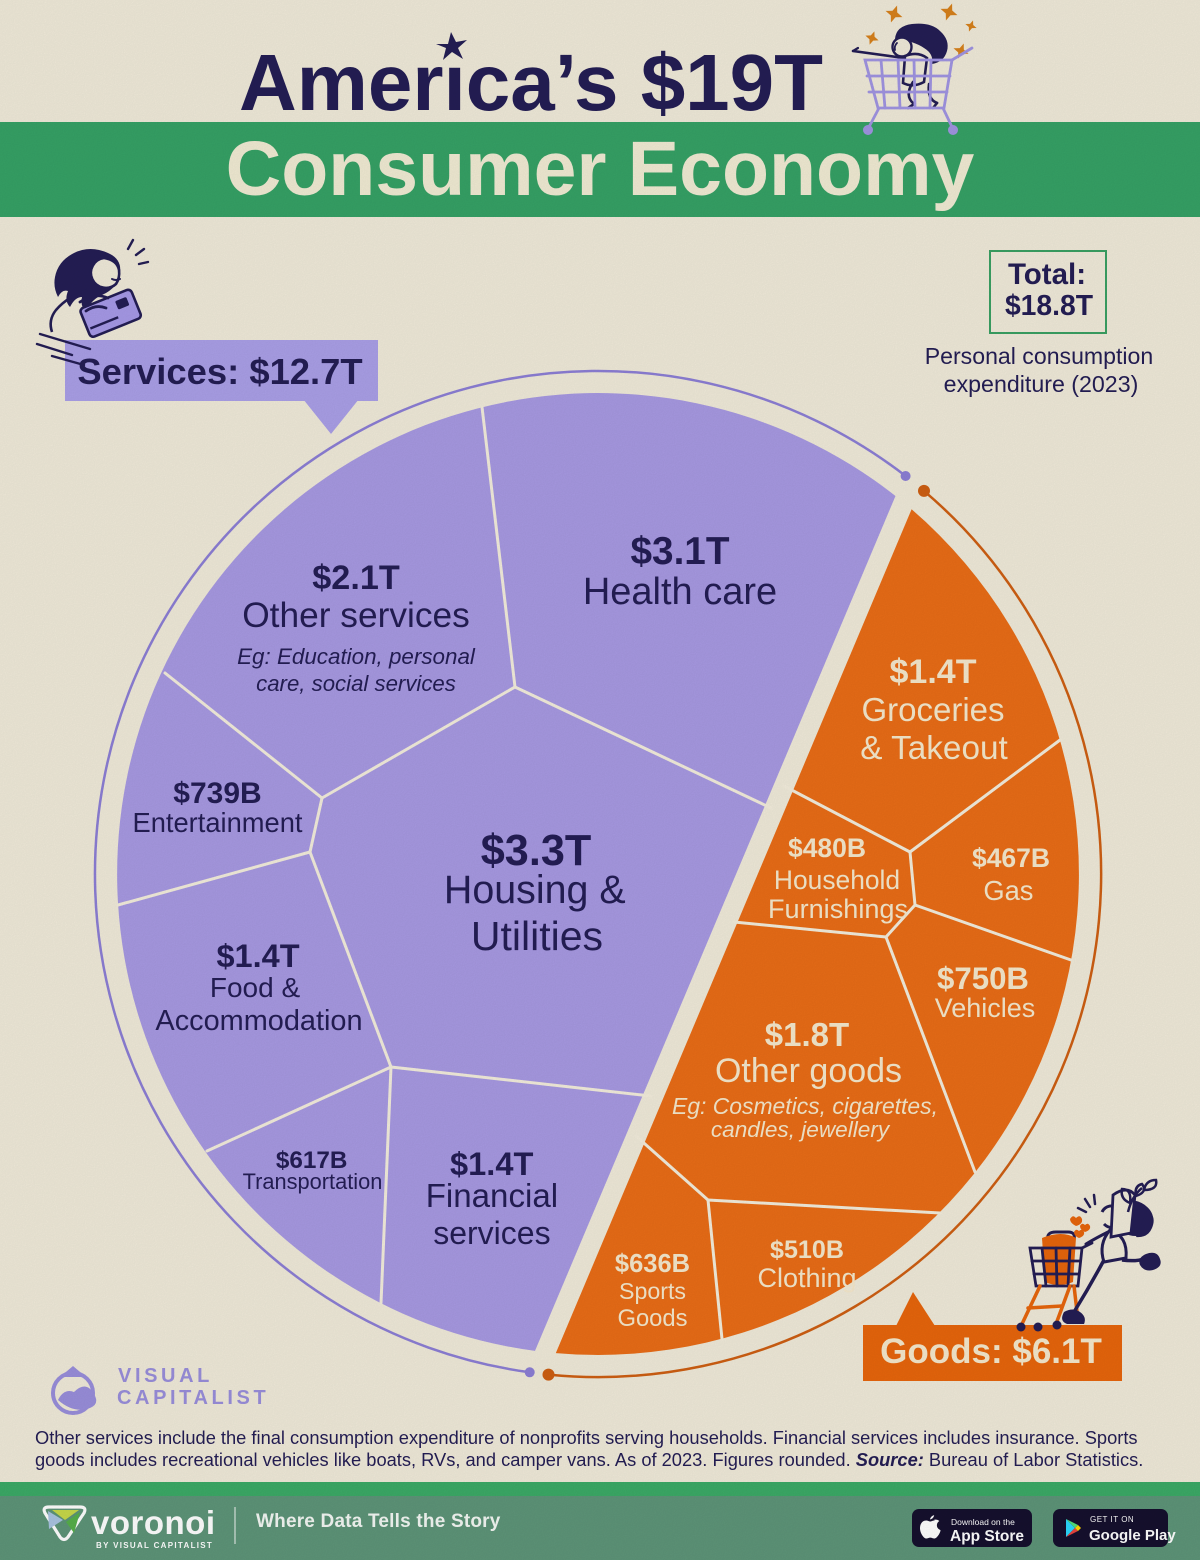  Describe the element at coordinates (1112, 1519) in the screenshot. I see `svg-text: GET IT ON` at that location.